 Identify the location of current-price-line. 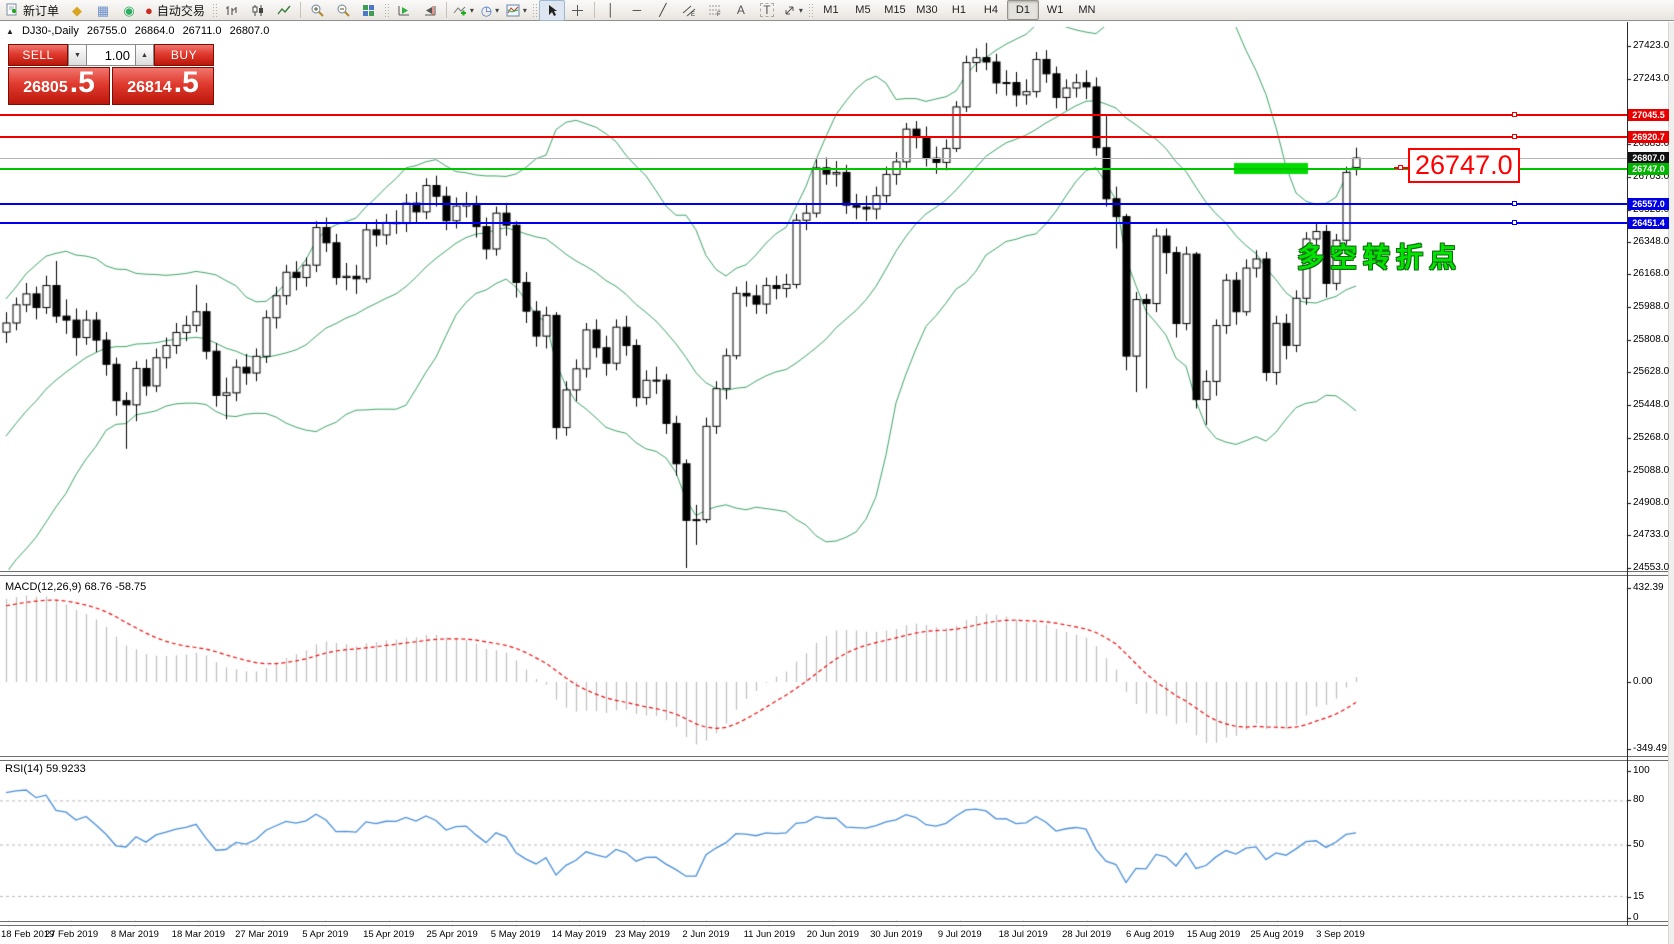
(813, 158).